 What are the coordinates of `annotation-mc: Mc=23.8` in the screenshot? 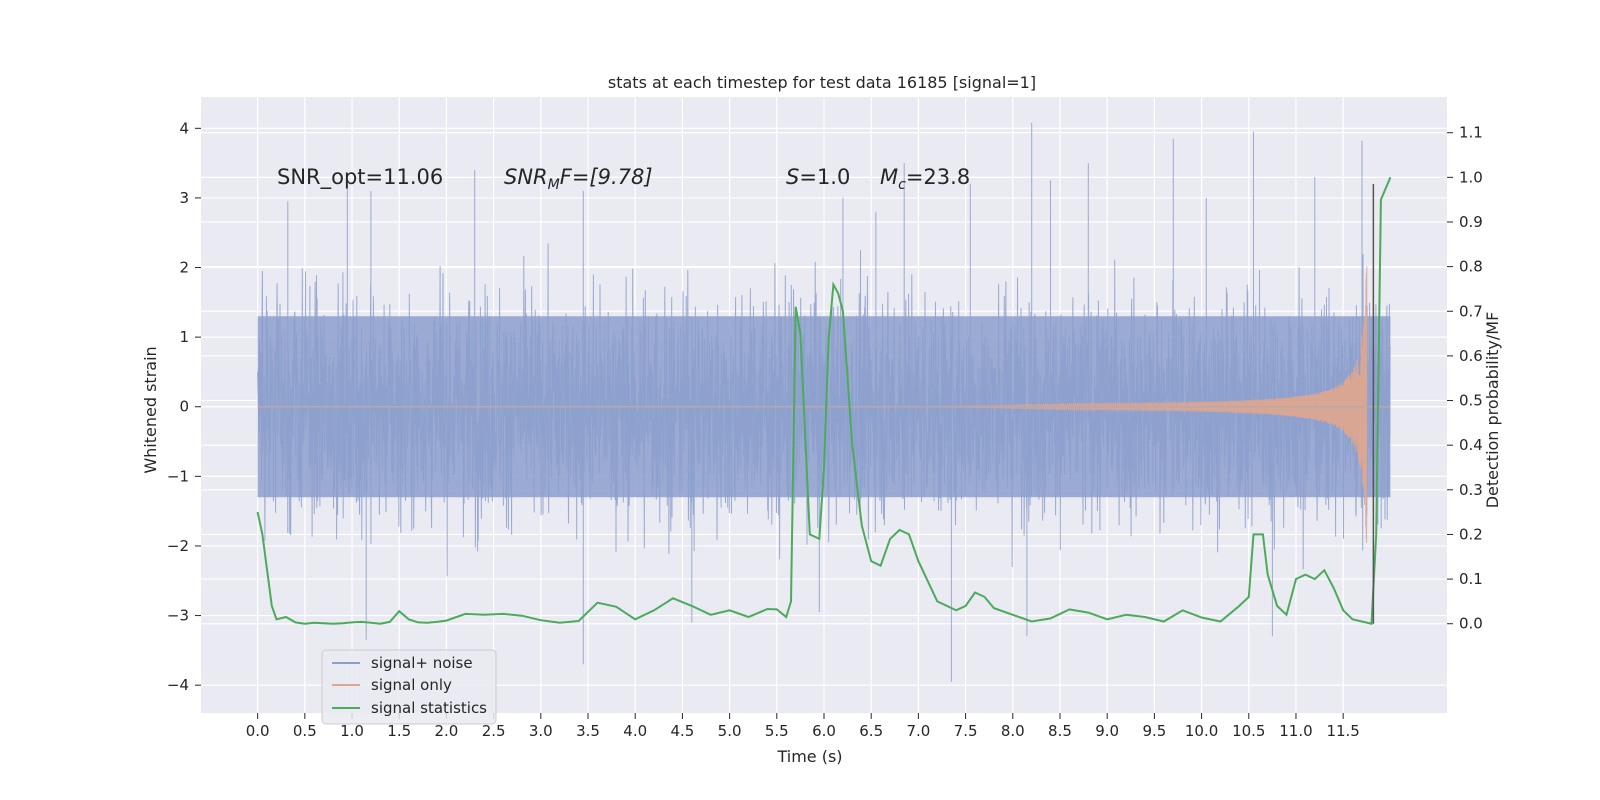 It's located at (925, 179).